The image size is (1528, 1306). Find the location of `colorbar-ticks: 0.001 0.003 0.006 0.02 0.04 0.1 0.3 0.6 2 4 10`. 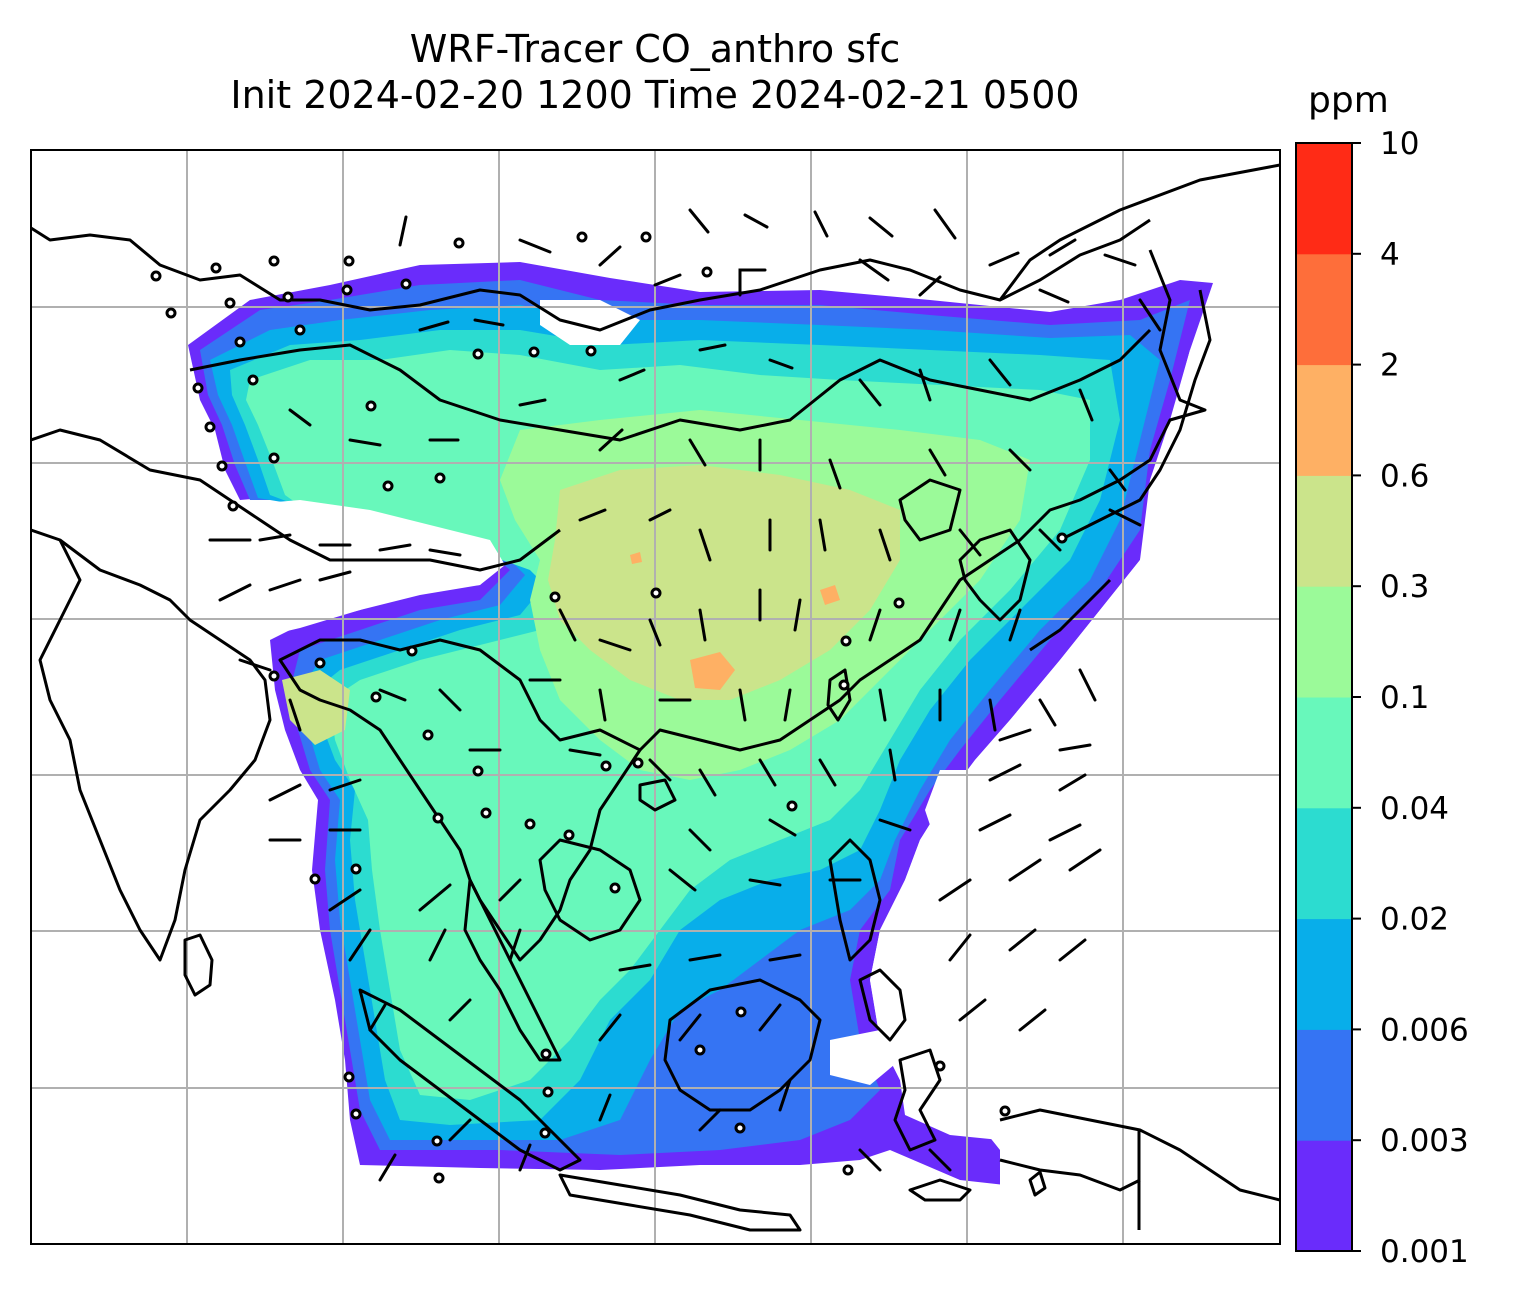

colorbar-ticks: 0.001 0.003 0.006 0.02 0.04 0.1 0.3 0.6 2 4 10 is located at coordinates (1410, 698).